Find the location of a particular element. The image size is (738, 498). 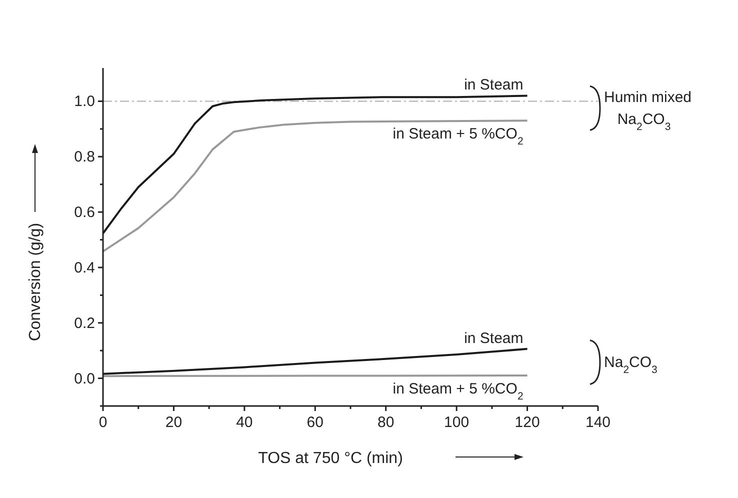

text: Humin mixed Na$_{2}$CO$_{3}$ is located at coordinates (648, 111).